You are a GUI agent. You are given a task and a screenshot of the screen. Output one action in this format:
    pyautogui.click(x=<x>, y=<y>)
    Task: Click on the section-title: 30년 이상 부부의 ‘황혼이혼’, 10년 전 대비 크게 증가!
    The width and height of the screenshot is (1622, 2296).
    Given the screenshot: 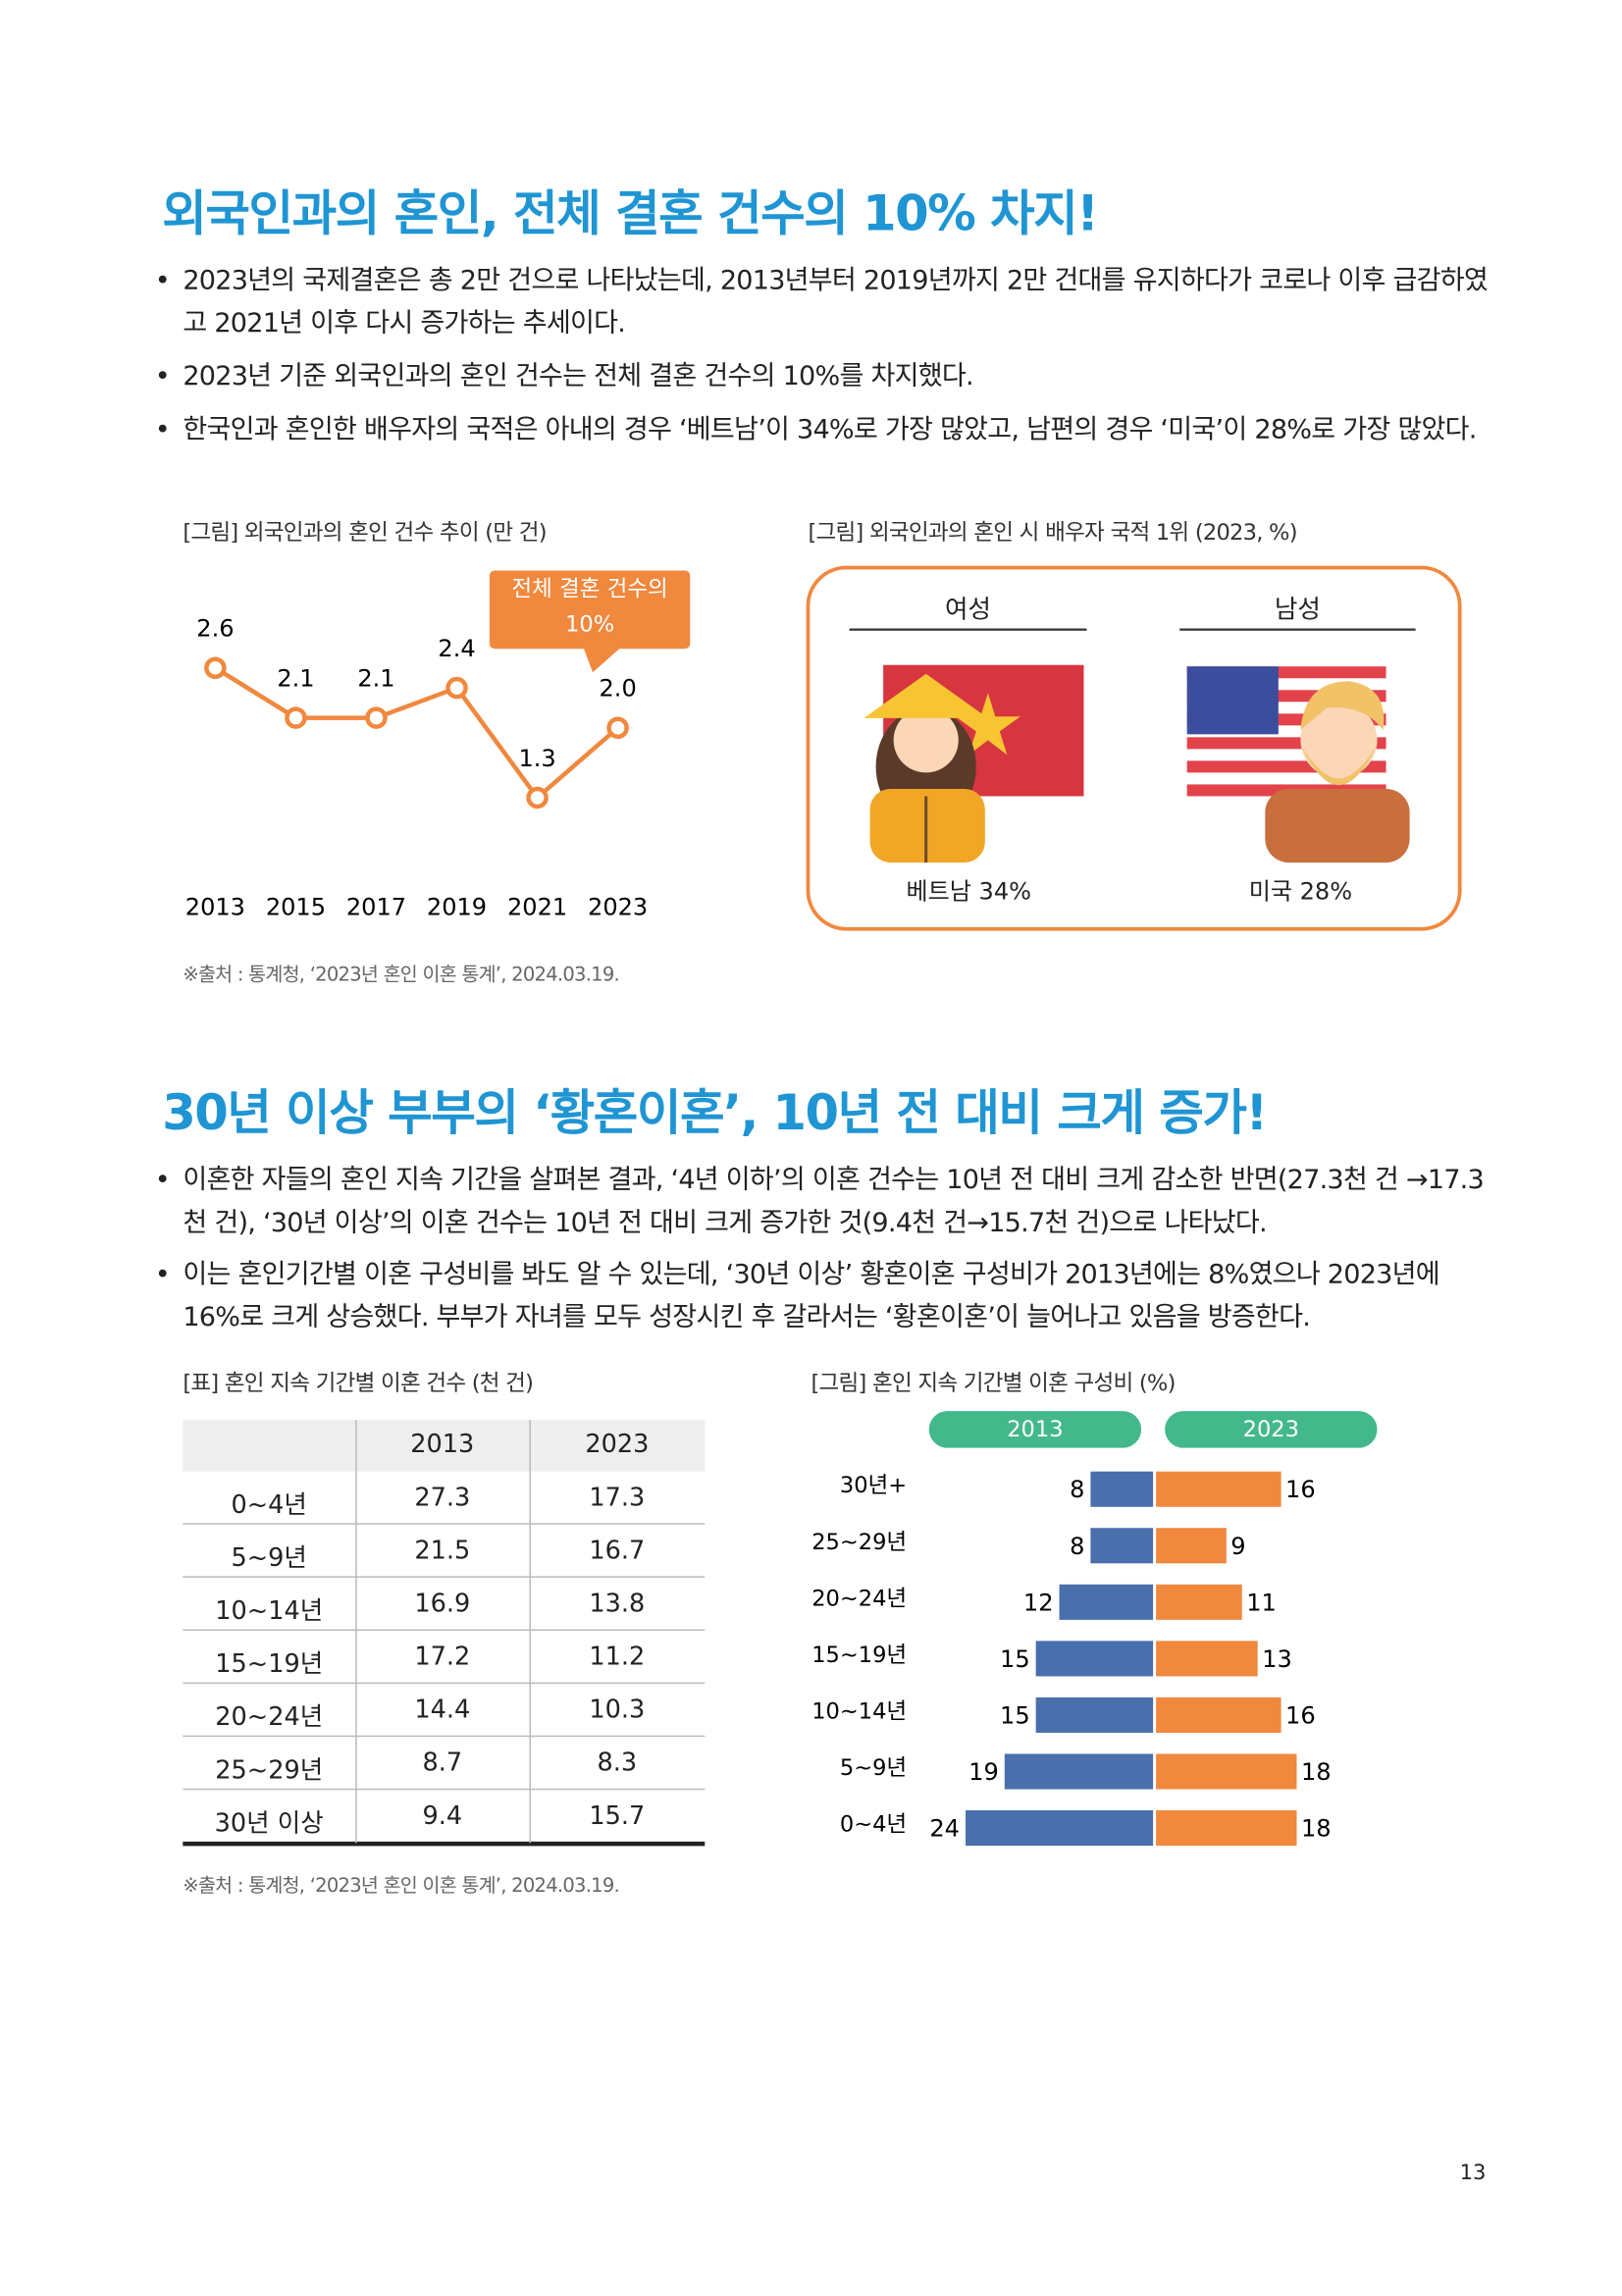 What is the action you would take?
    pyautogui.click(x=715, y=1112)
    